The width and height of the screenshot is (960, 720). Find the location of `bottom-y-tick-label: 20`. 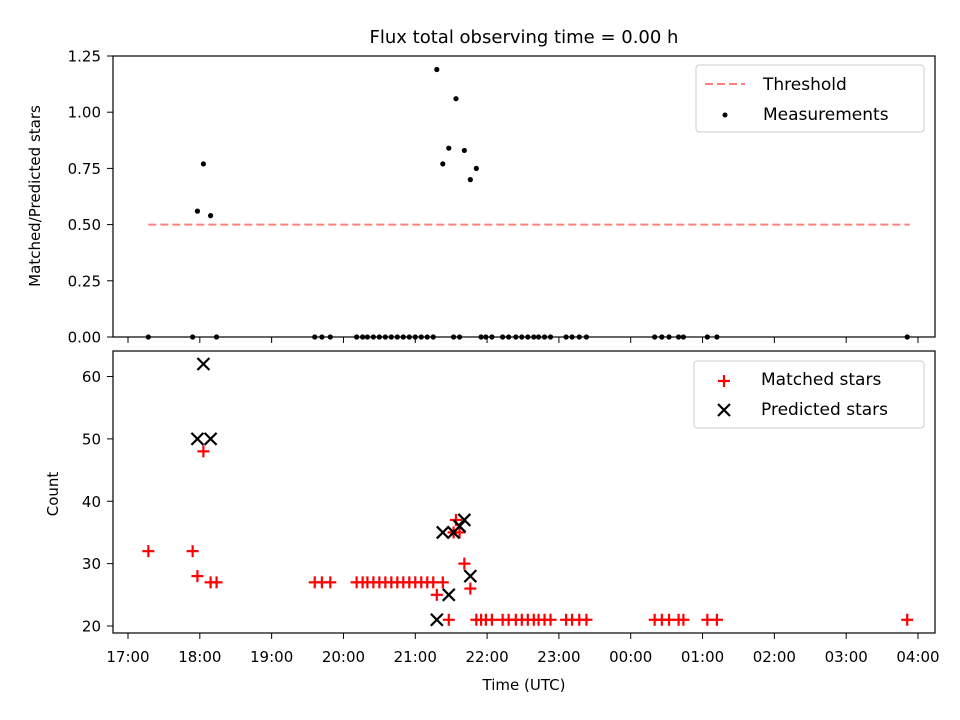

bottom-y-tick-label: 20 is located at coordinates (91, 627).